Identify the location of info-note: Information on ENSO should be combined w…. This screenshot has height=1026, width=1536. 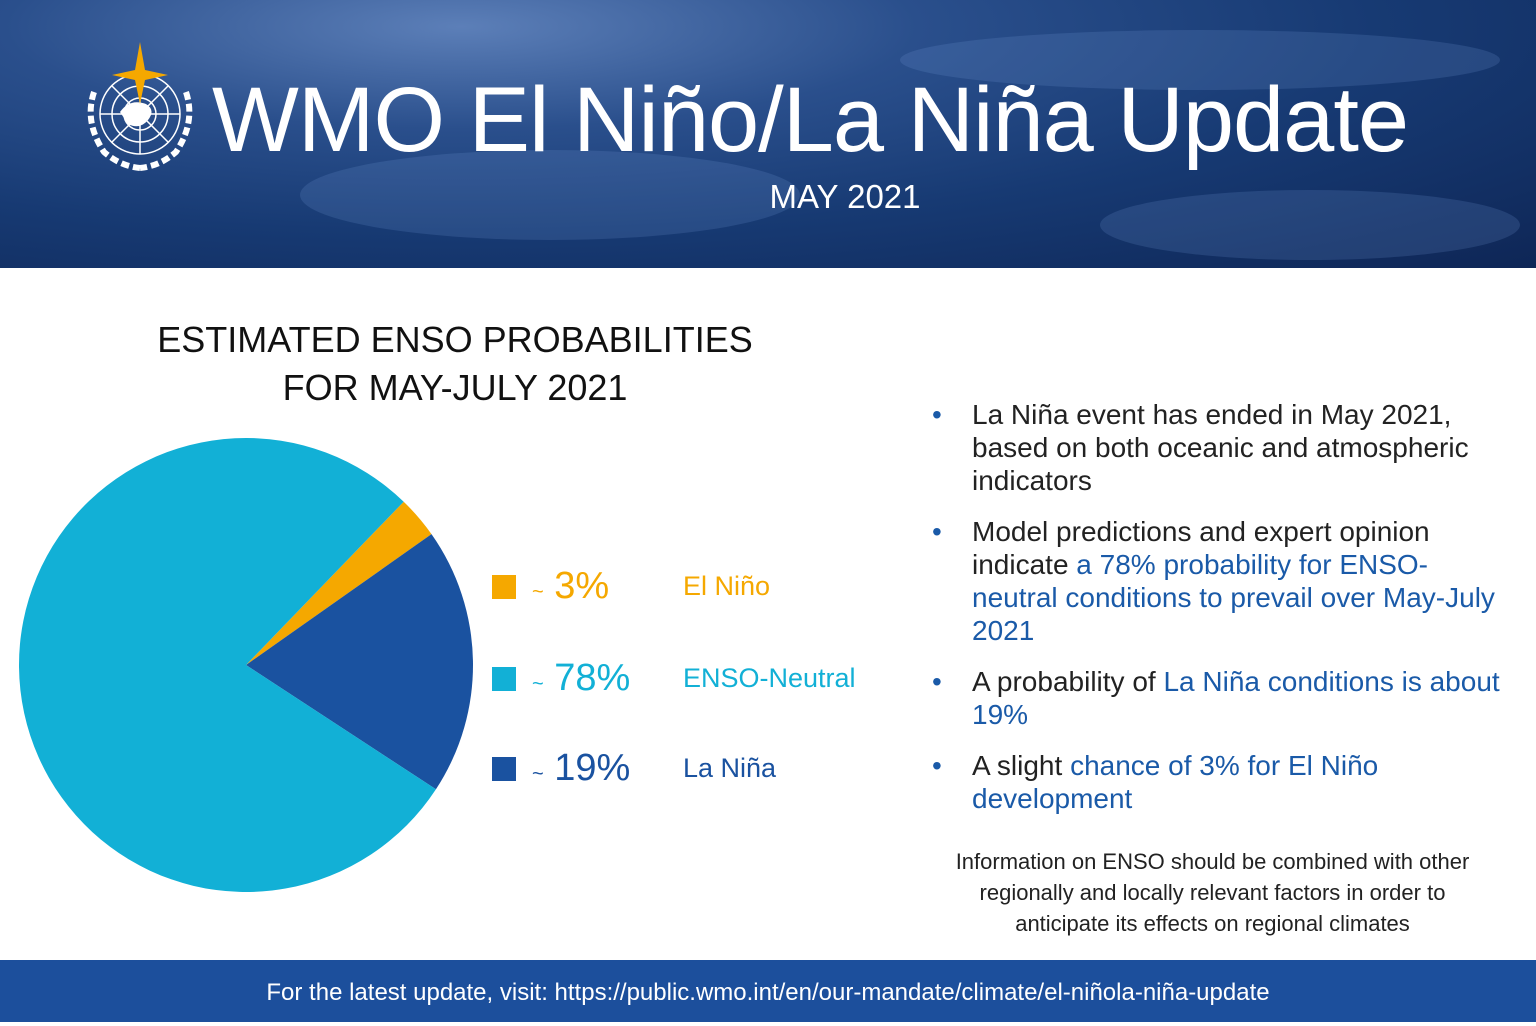
(1212, 892).